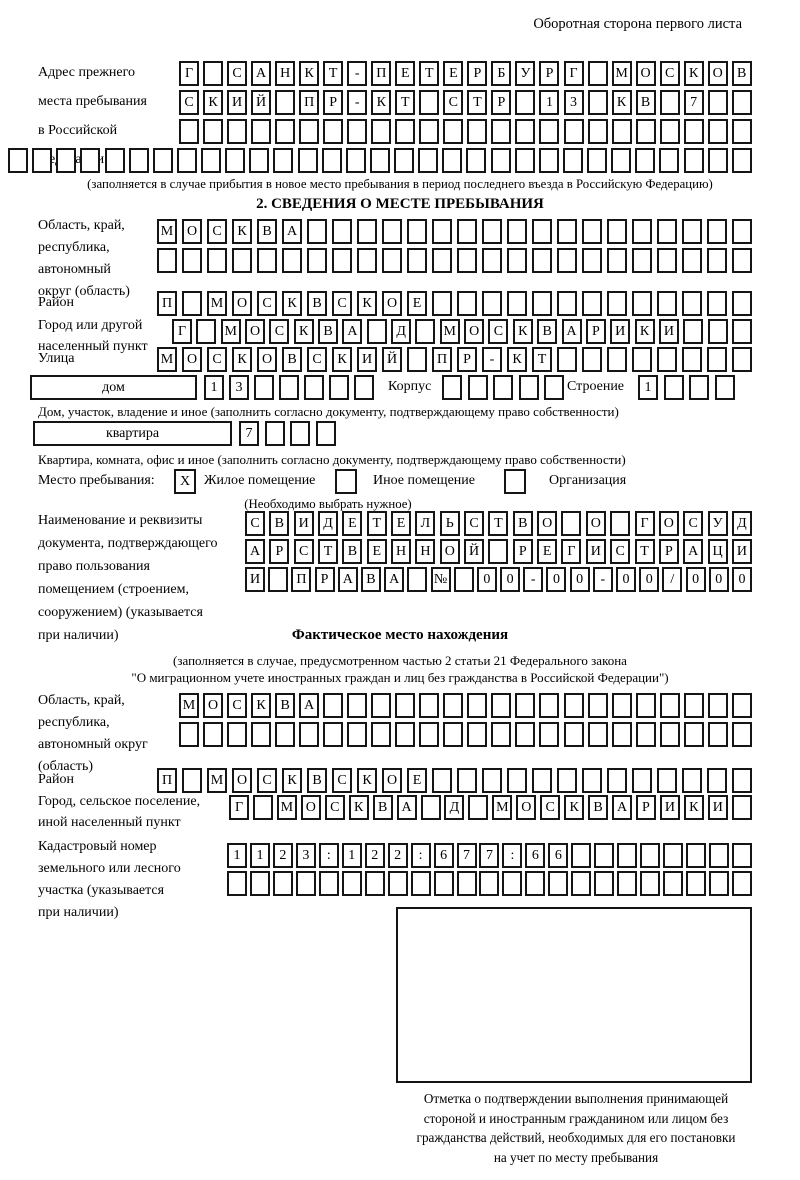  I want to click on char-cell: :, so click(328, 855).